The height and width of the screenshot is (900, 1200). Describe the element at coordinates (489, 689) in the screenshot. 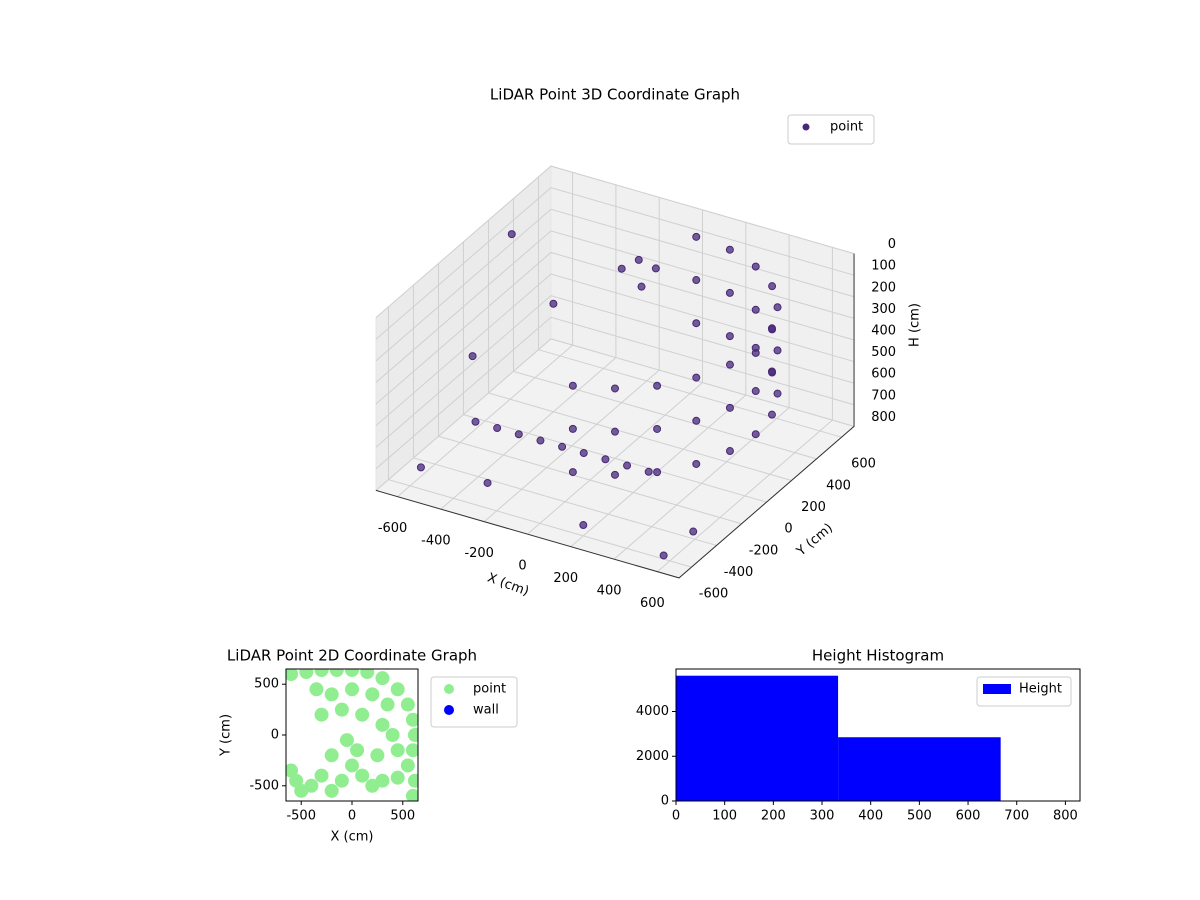

I see `legend-label: point` at that location.